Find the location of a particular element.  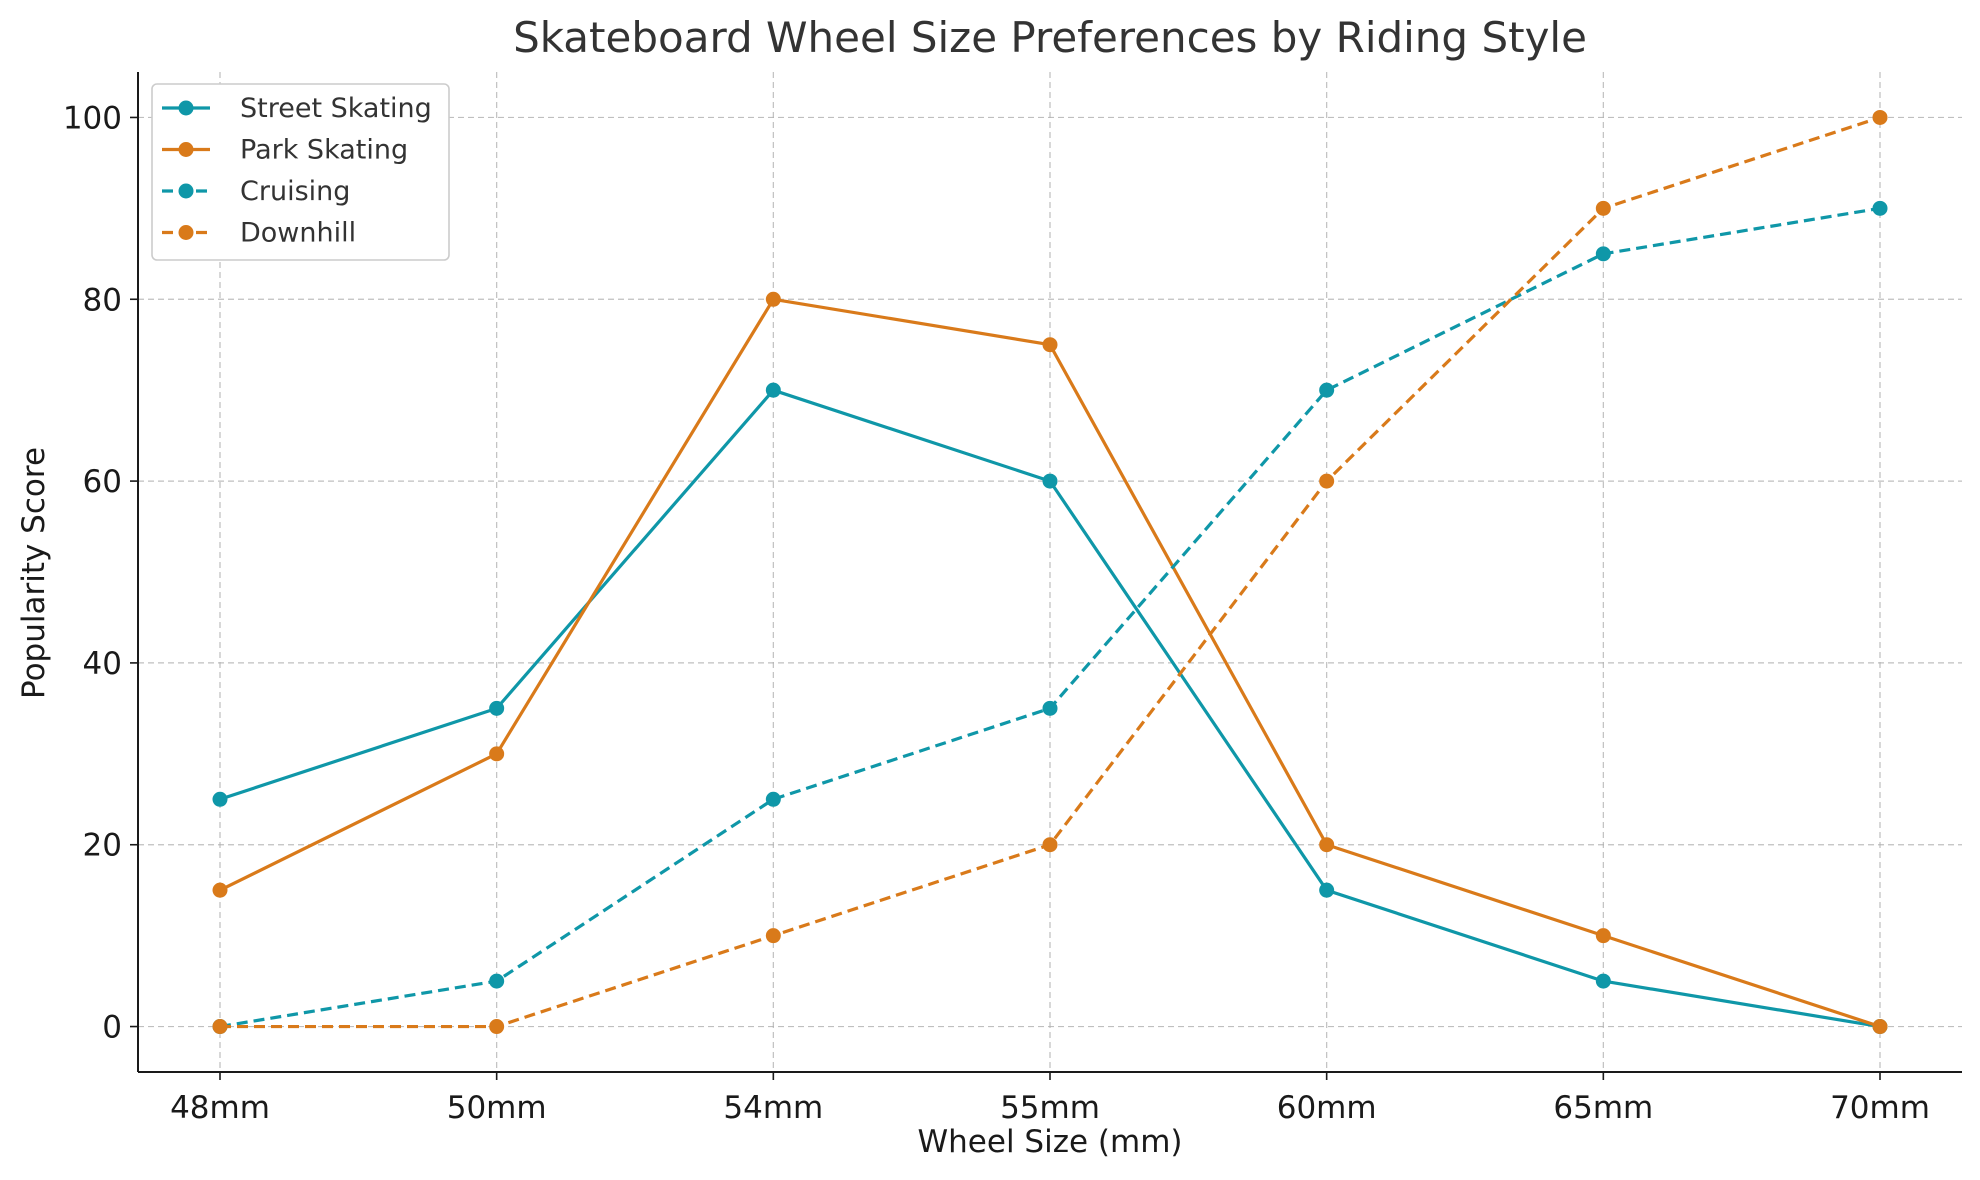

y-tick-label: 40 is located at coordinates (102, 664).